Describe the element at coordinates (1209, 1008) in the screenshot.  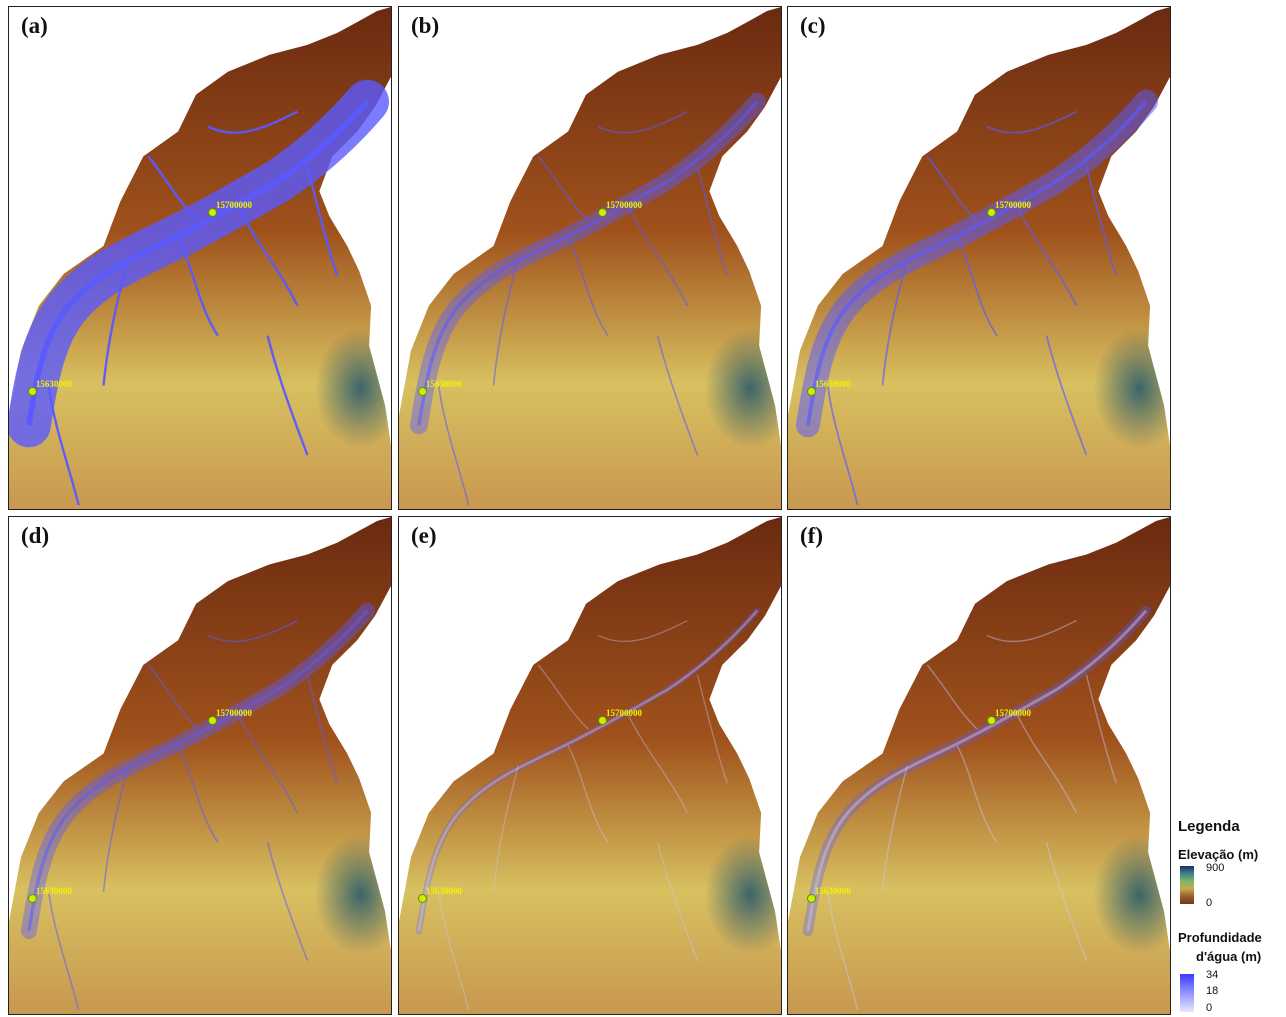
I see `depth-min-label: 0` at that location.